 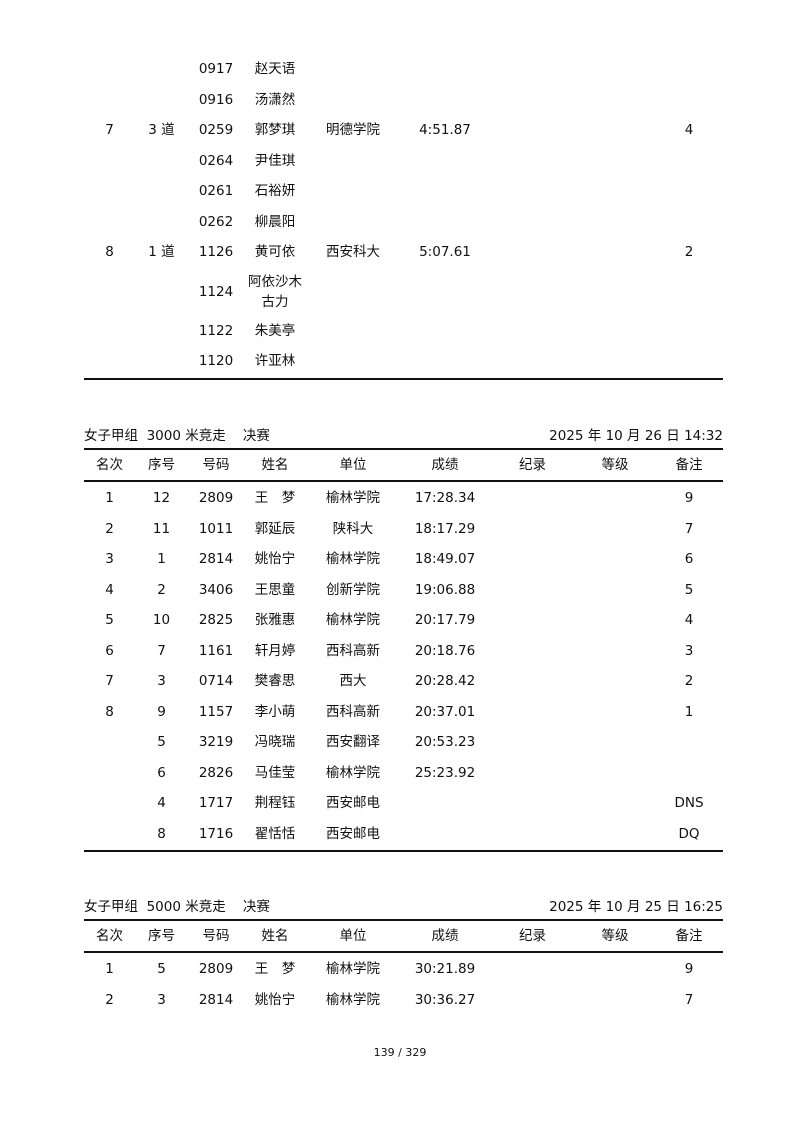 I want to click on table-cell: 6, so click(x=161, y=772).